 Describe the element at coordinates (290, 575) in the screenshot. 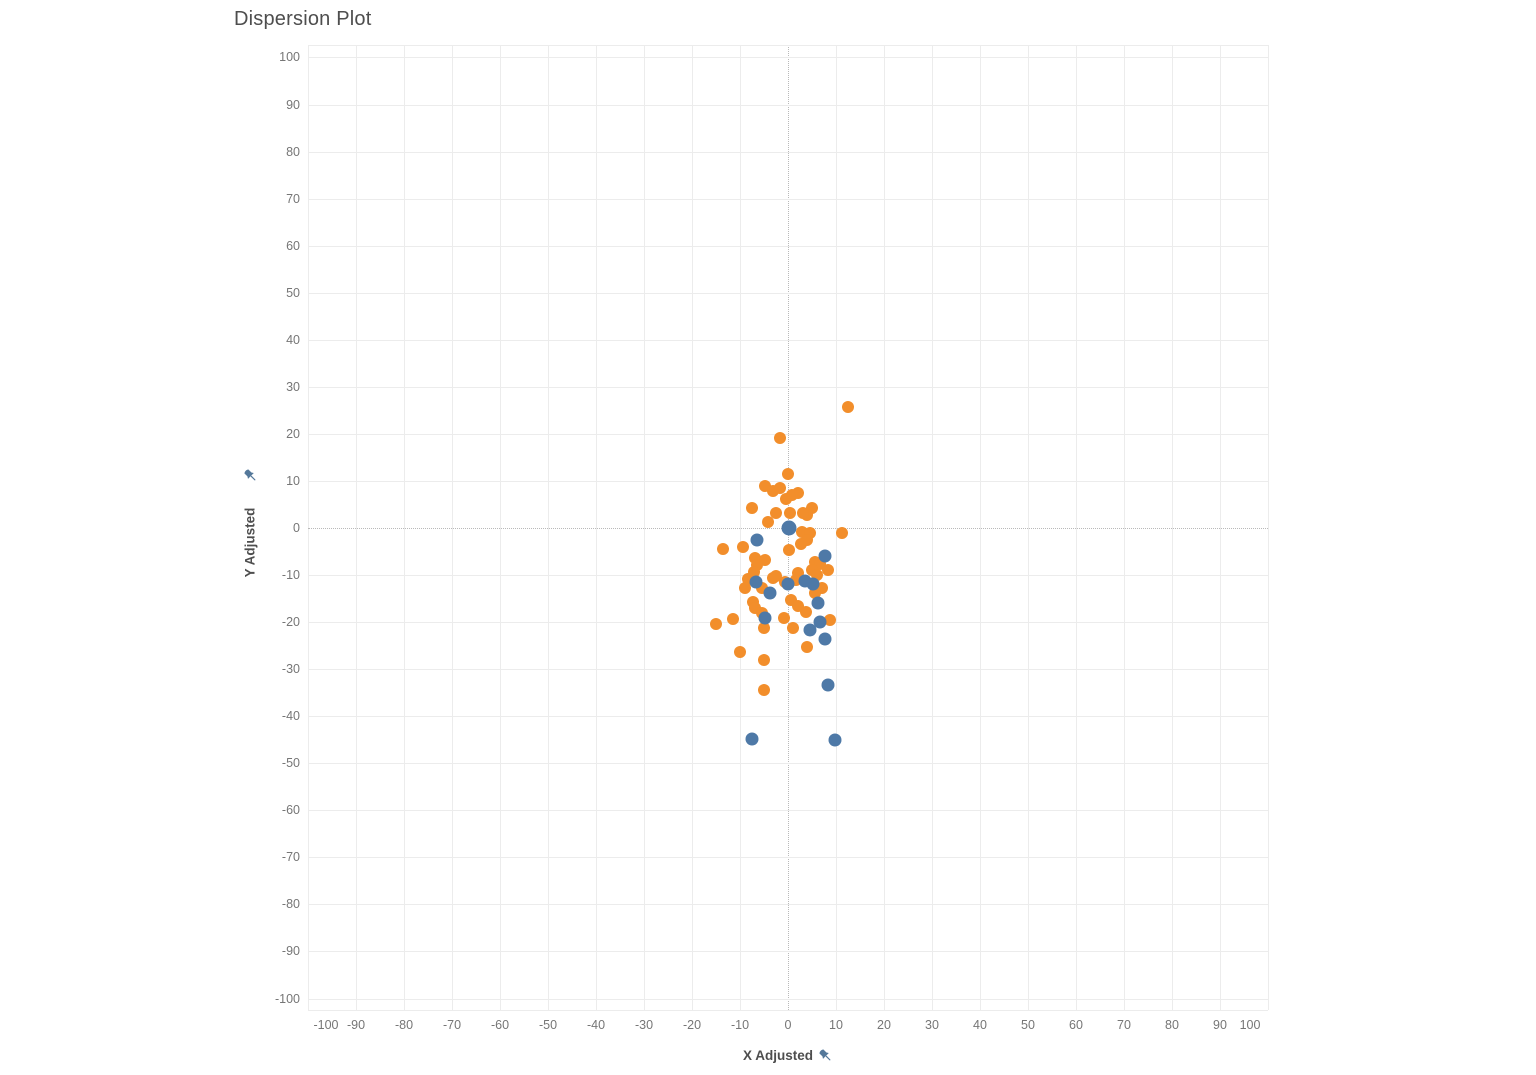

I see `y-tick-label: -10` at that location.